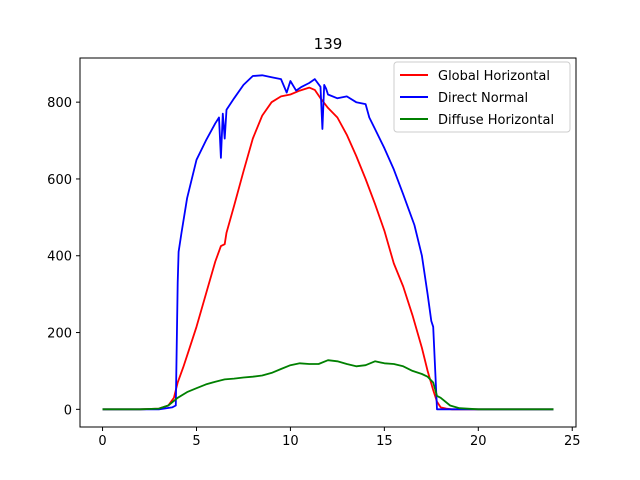 Image resolution: width=640 pixels, height=480 pixels. Describe the element at coordinates (328, 44) in the screenshot. I see `chart-title: 139` at that location.